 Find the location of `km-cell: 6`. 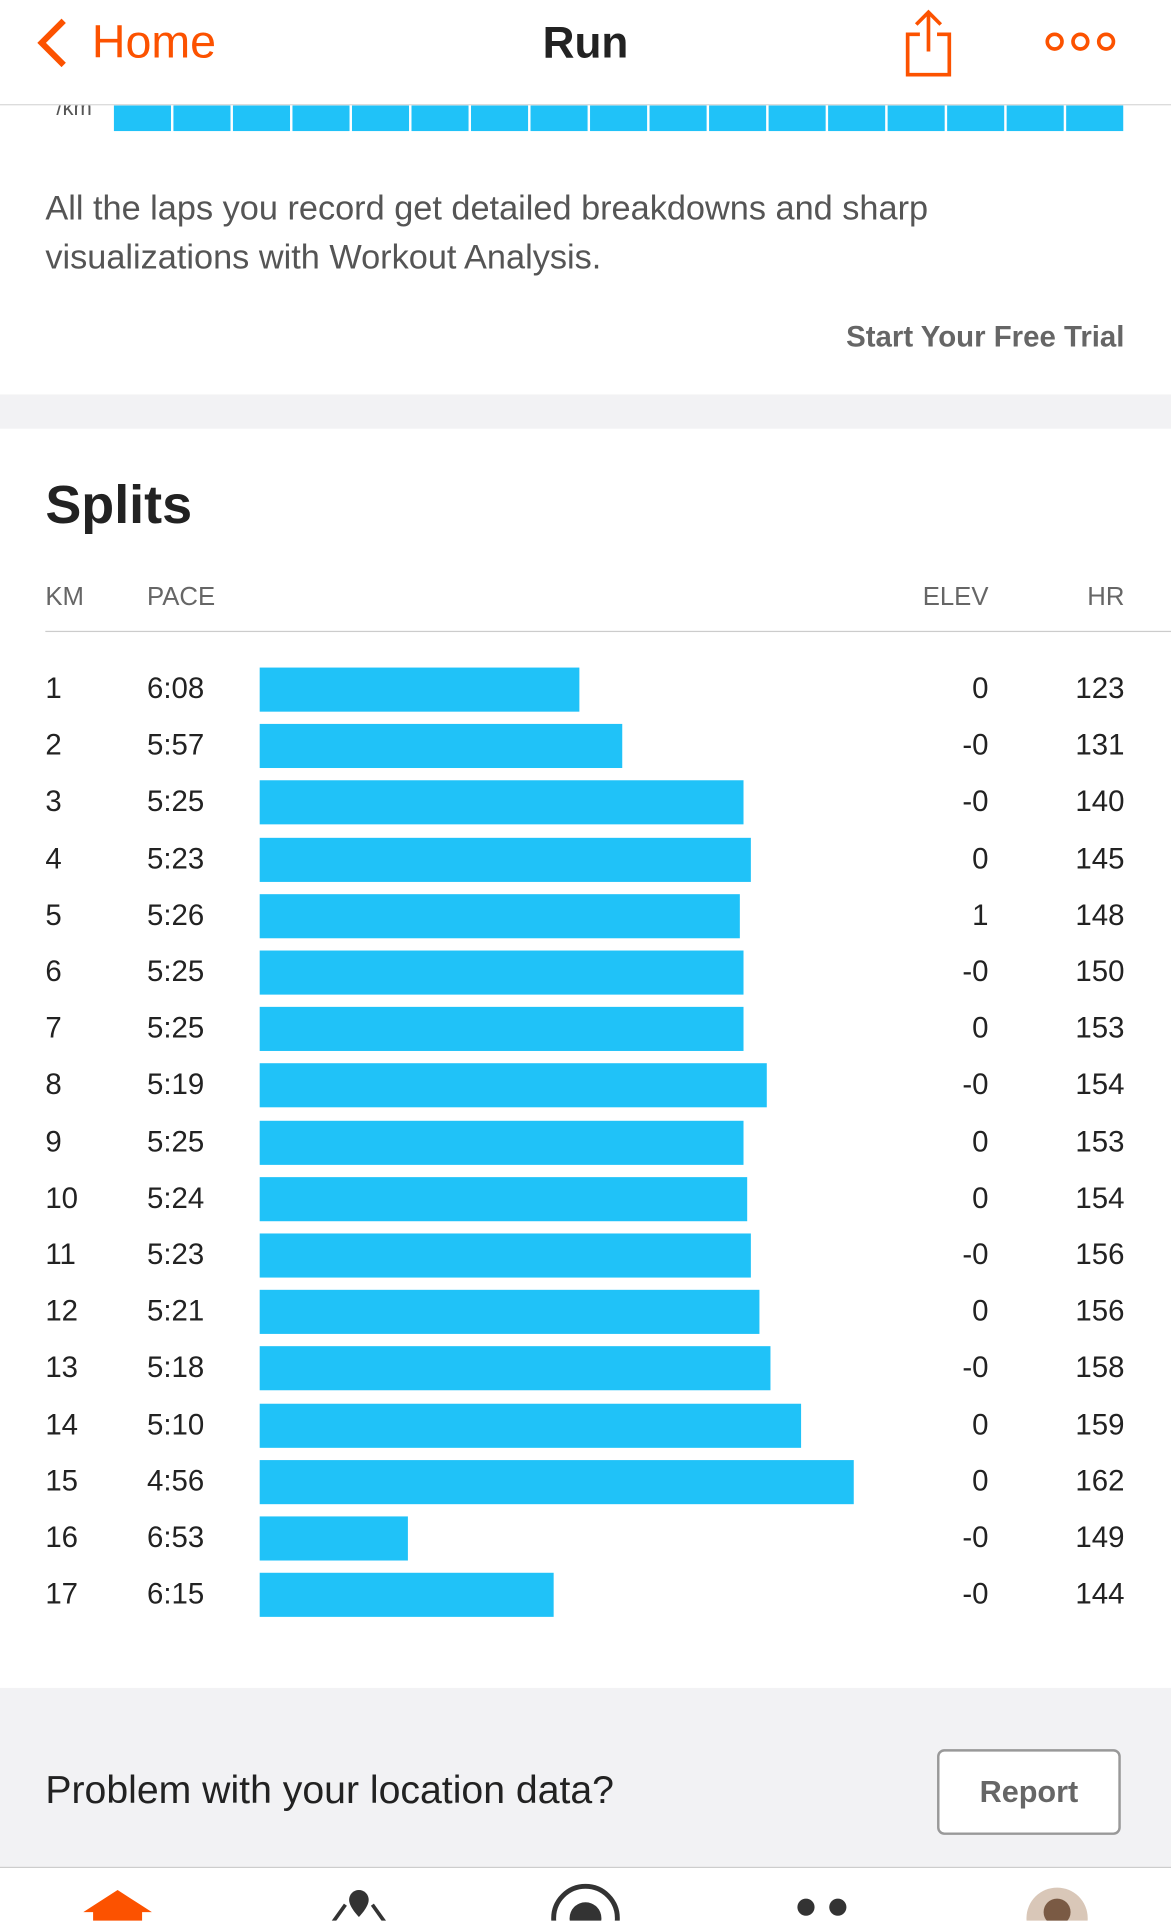

km-cell: 6 is located at coordinates (53, 972).